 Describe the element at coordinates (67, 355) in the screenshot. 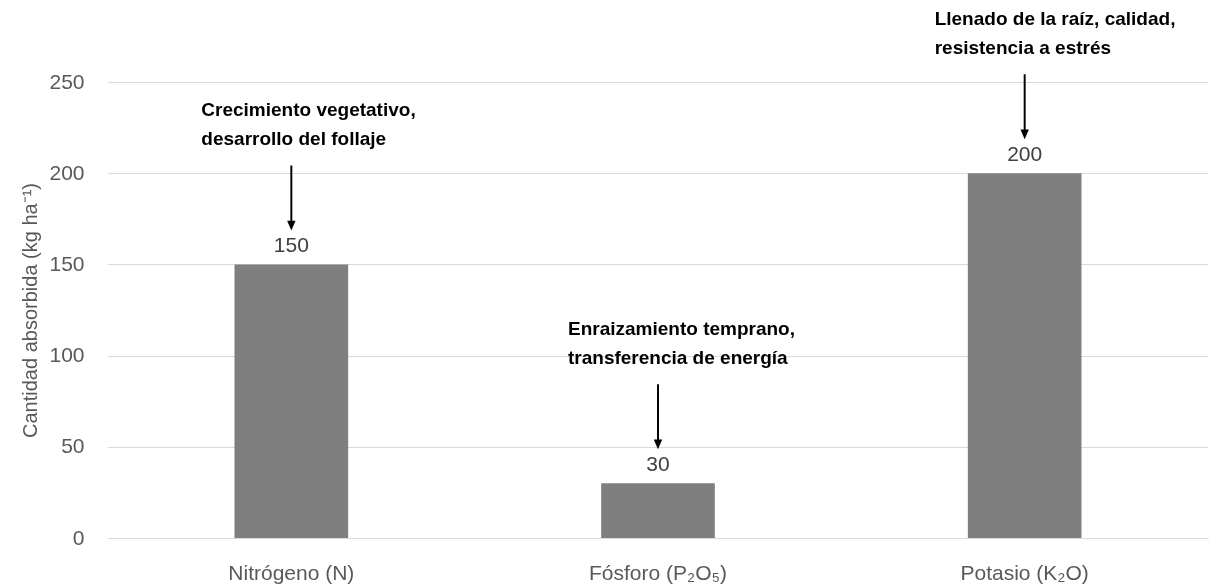

I see `y-tick-label: 100` at that location.